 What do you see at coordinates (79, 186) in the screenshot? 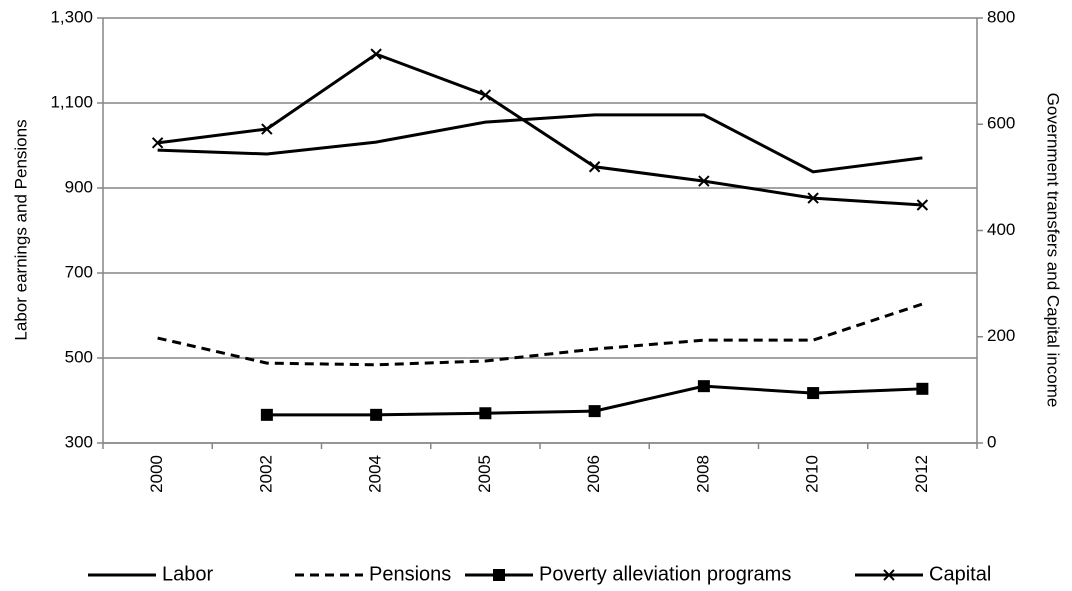
I see `y-tick-label: 900` at bounding box center [79, 186].